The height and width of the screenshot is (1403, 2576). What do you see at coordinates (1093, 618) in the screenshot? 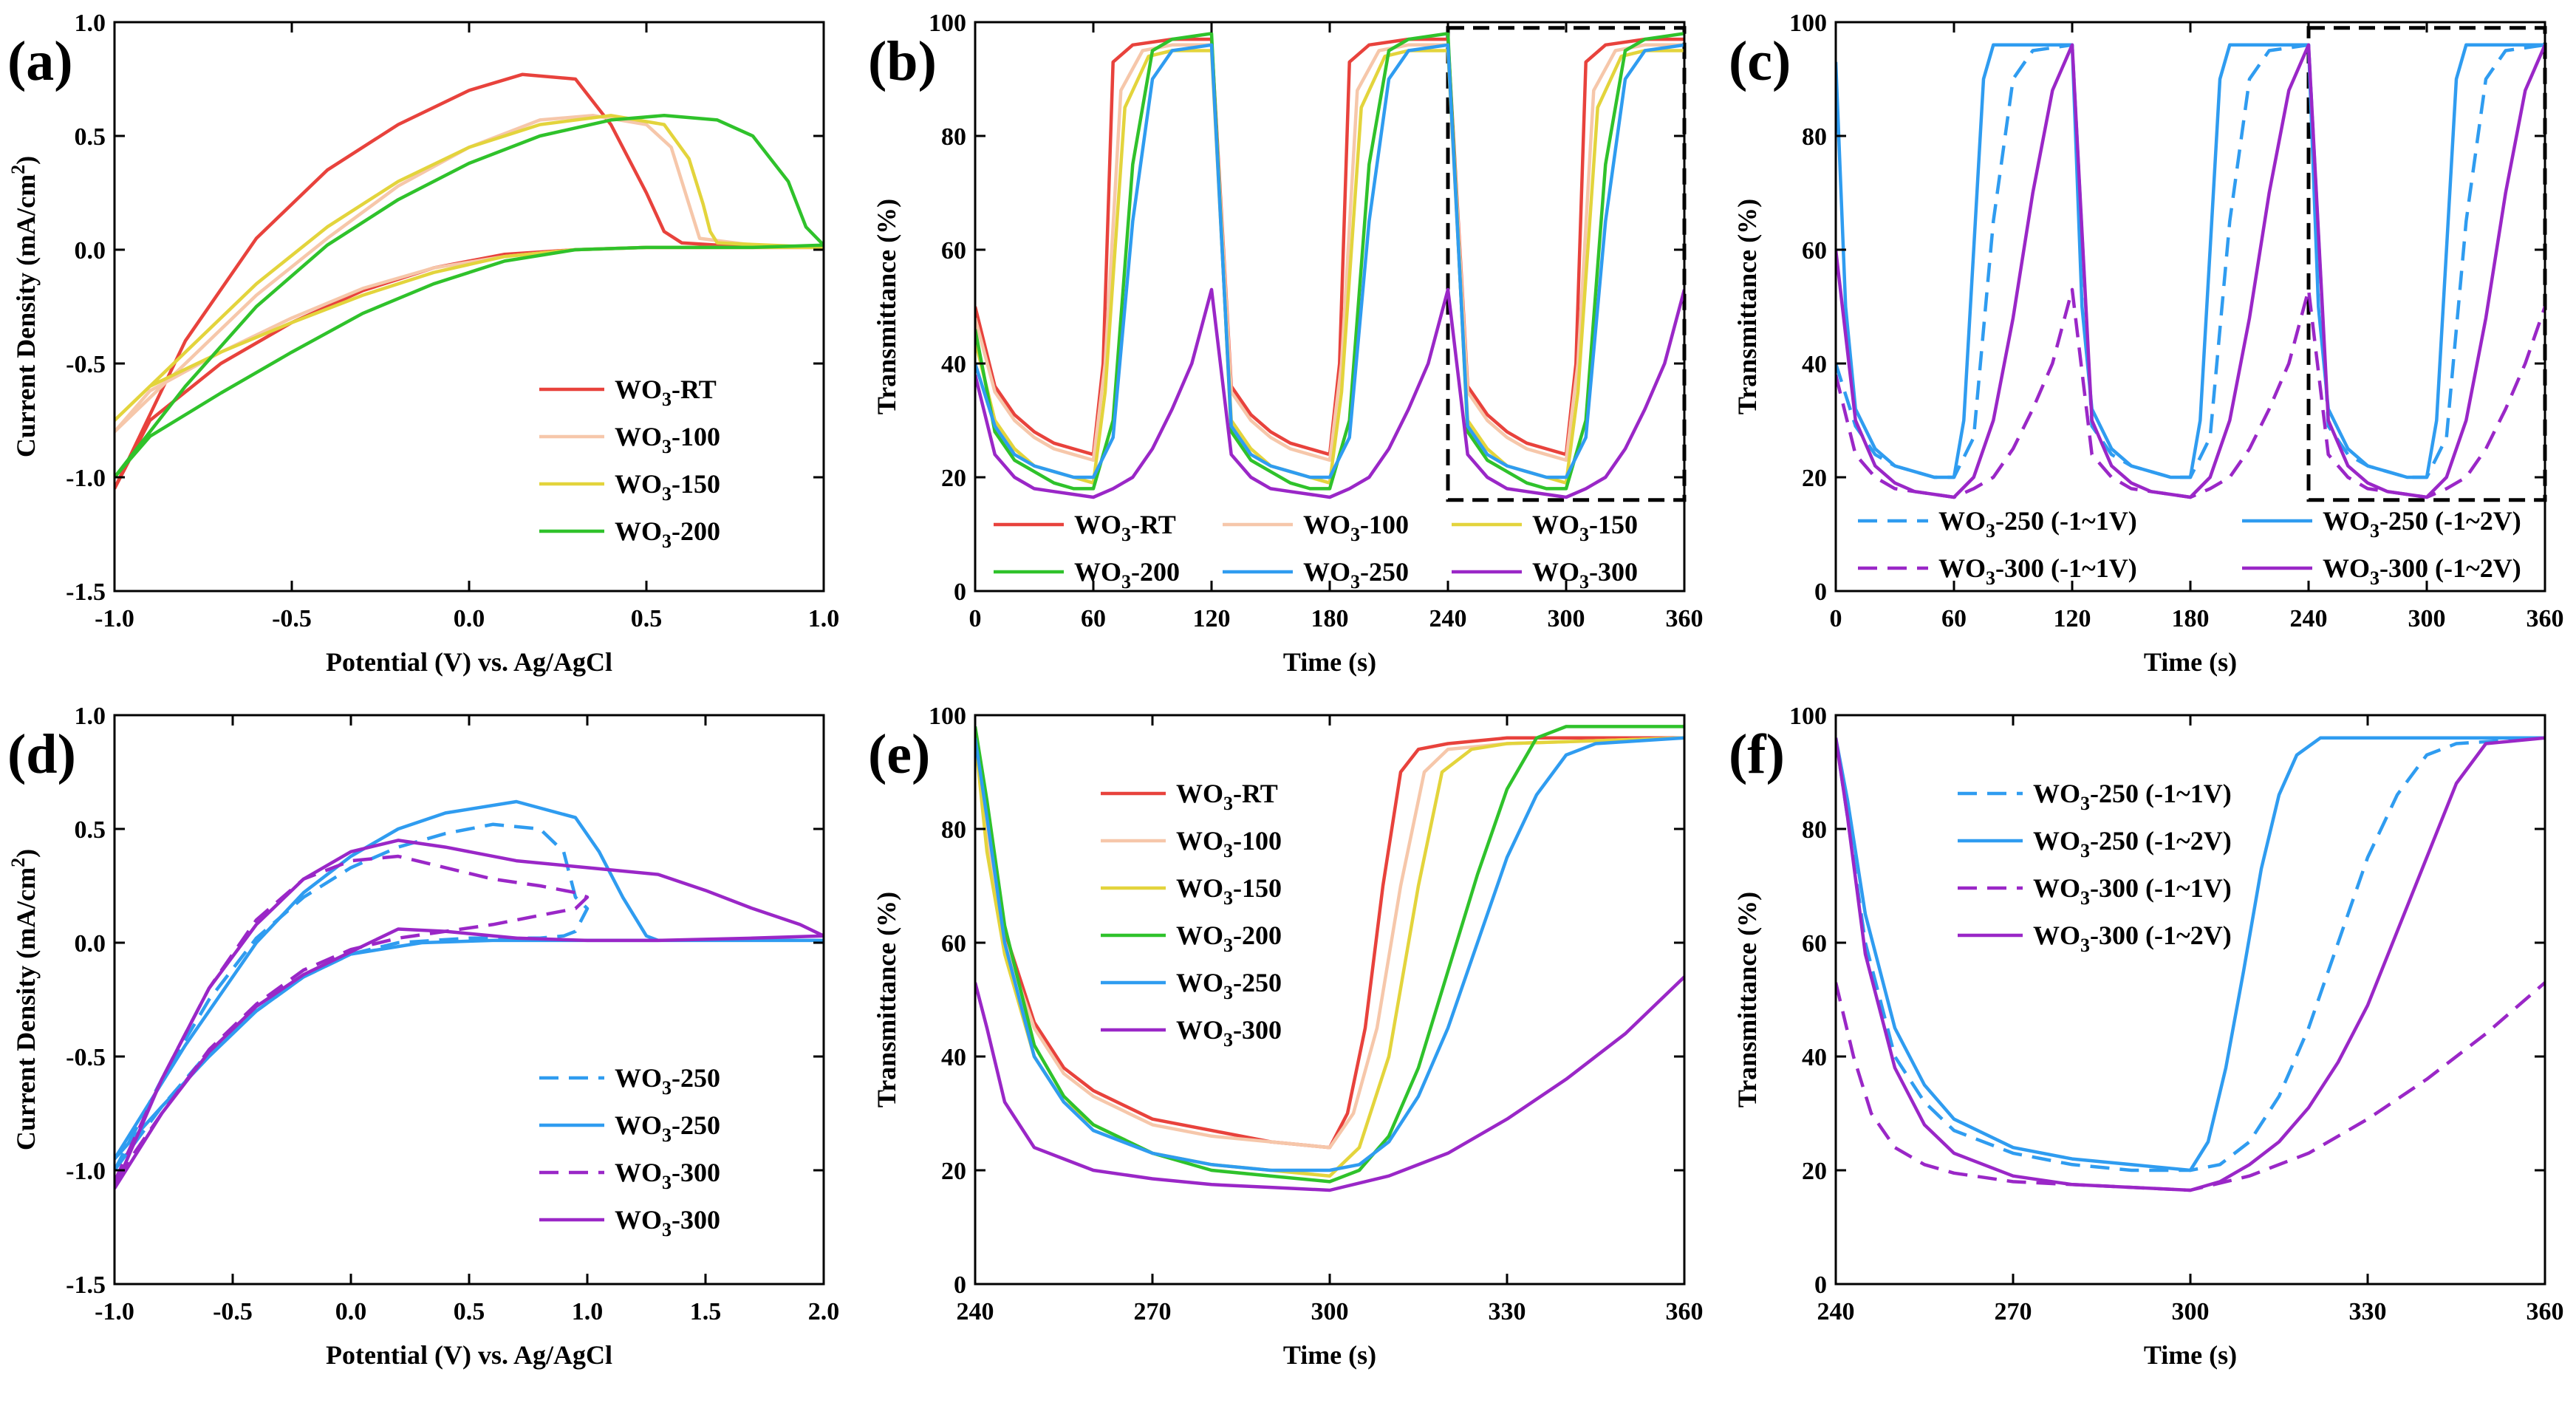
I see `x-tick-label: 60` at bounding box center [1093, 618].